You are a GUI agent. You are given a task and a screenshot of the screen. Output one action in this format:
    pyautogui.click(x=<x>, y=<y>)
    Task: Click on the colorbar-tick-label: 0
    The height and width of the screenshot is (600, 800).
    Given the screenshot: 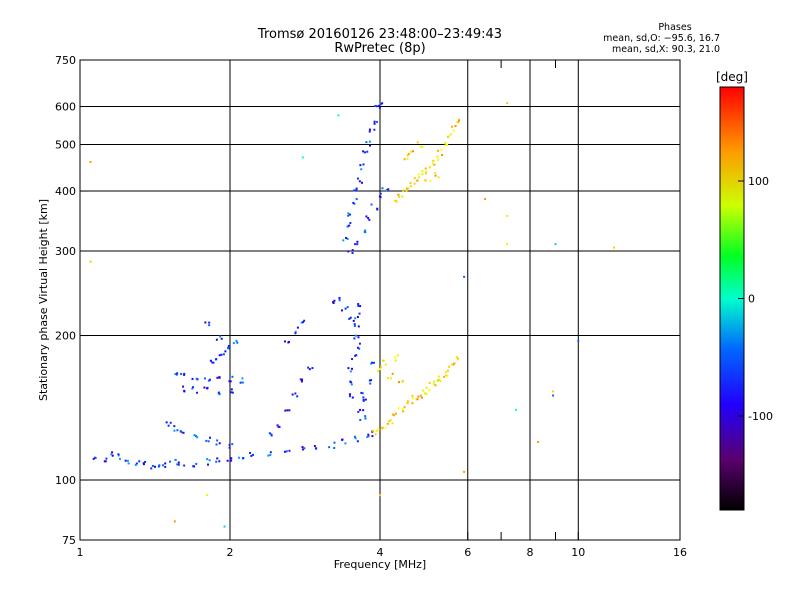 What is the action you would take?
    pyautogui.click(x=751, y=299)
    